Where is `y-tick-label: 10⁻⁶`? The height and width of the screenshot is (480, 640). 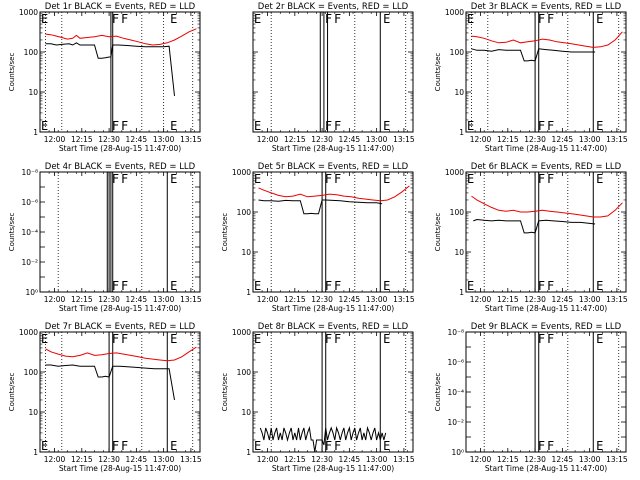
y-tick-label: 10⁻⁶ is located at coordinates (455, 362).